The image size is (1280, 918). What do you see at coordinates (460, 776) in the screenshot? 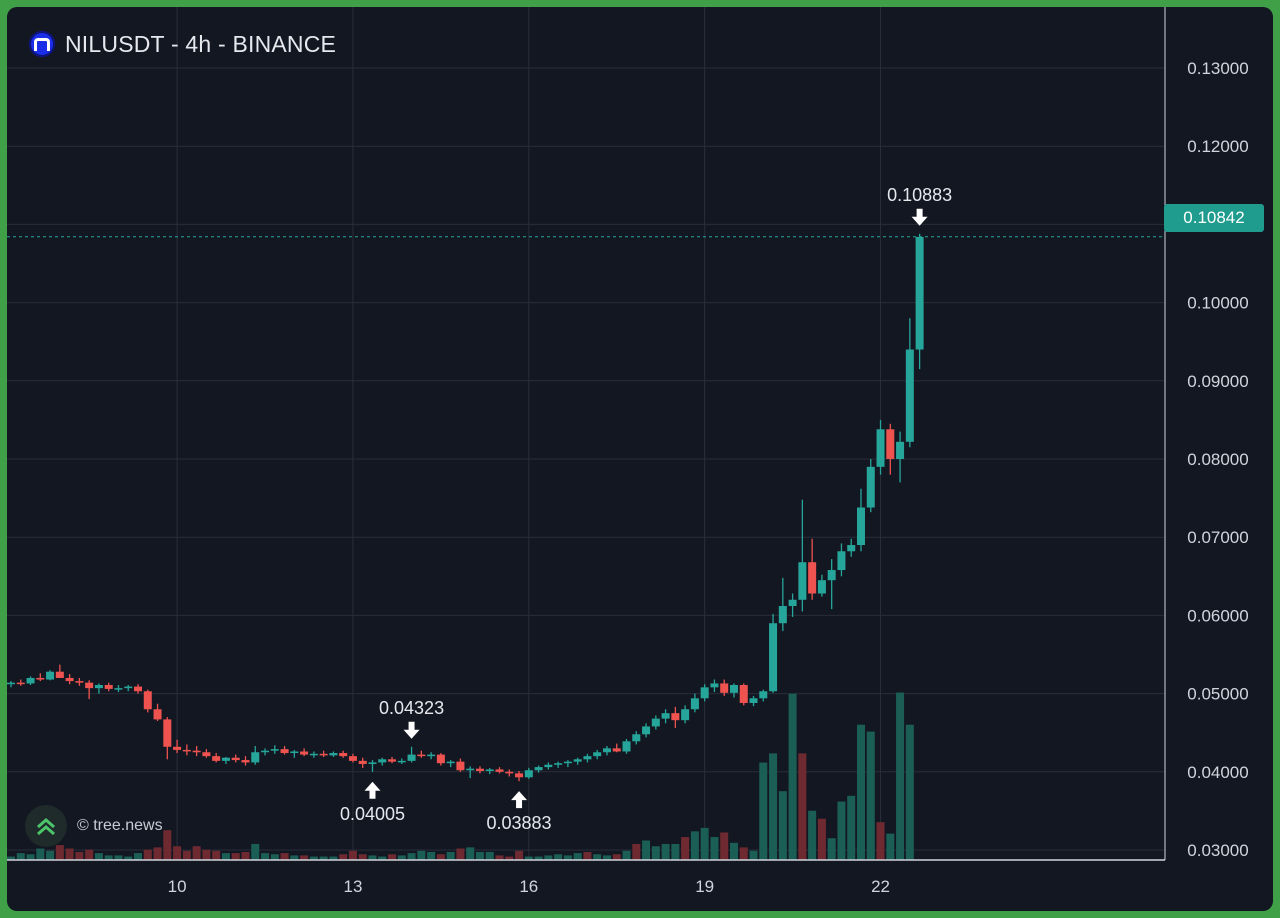
I see `volume-bars` at bounding box center [460, 776].